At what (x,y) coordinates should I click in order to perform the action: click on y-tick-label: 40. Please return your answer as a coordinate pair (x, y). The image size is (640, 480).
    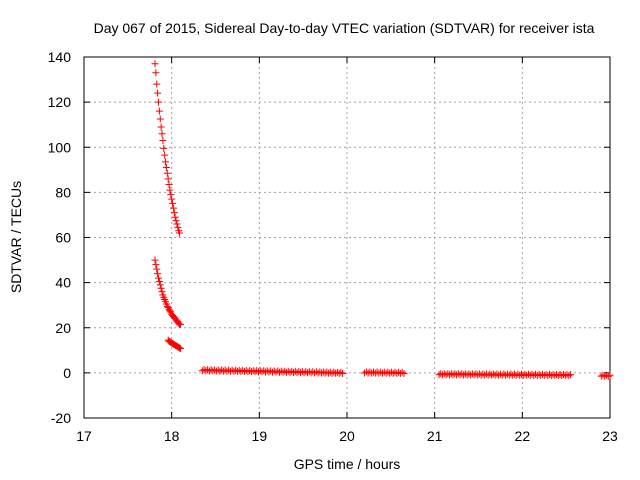
    Looking at the image, I should click on (63, 283).